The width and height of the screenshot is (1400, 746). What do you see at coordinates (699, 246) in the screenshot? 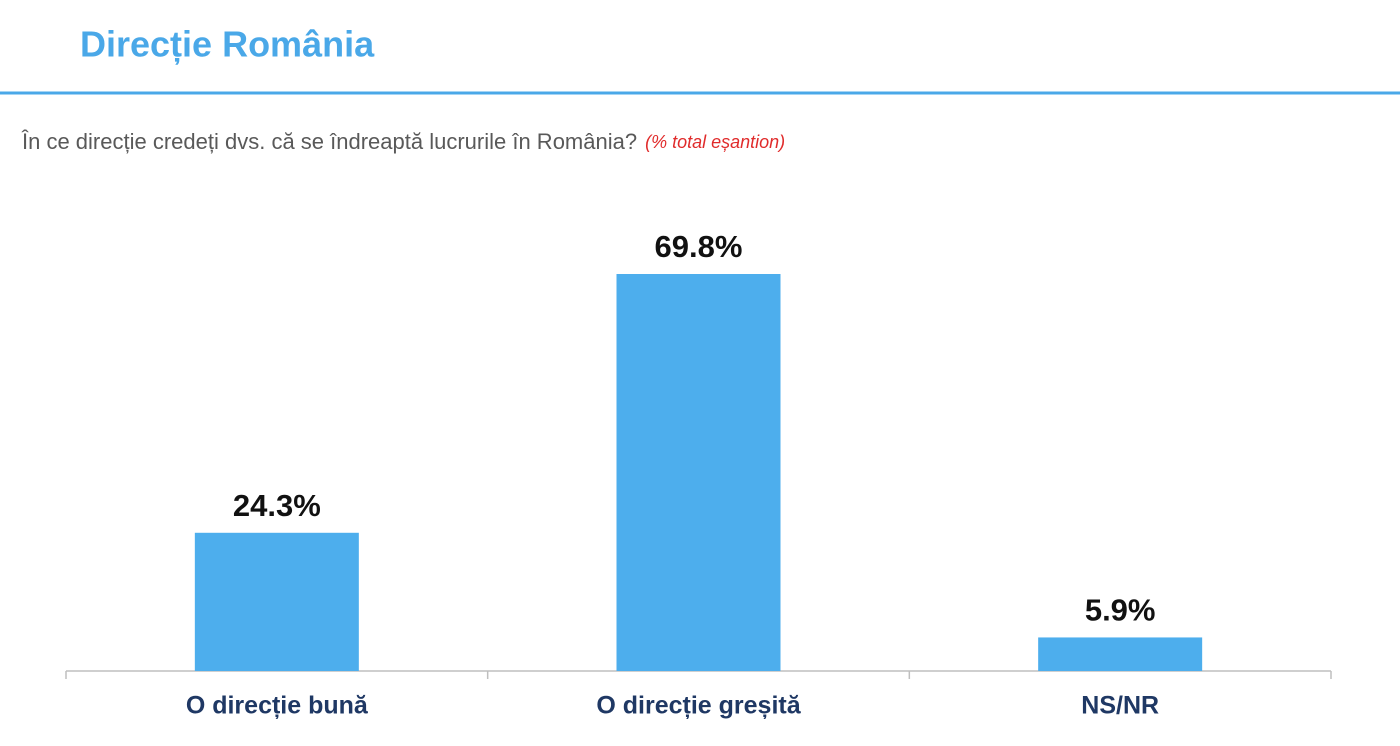
I see `value-label: 69.8%` at bounding box center [699, 246].